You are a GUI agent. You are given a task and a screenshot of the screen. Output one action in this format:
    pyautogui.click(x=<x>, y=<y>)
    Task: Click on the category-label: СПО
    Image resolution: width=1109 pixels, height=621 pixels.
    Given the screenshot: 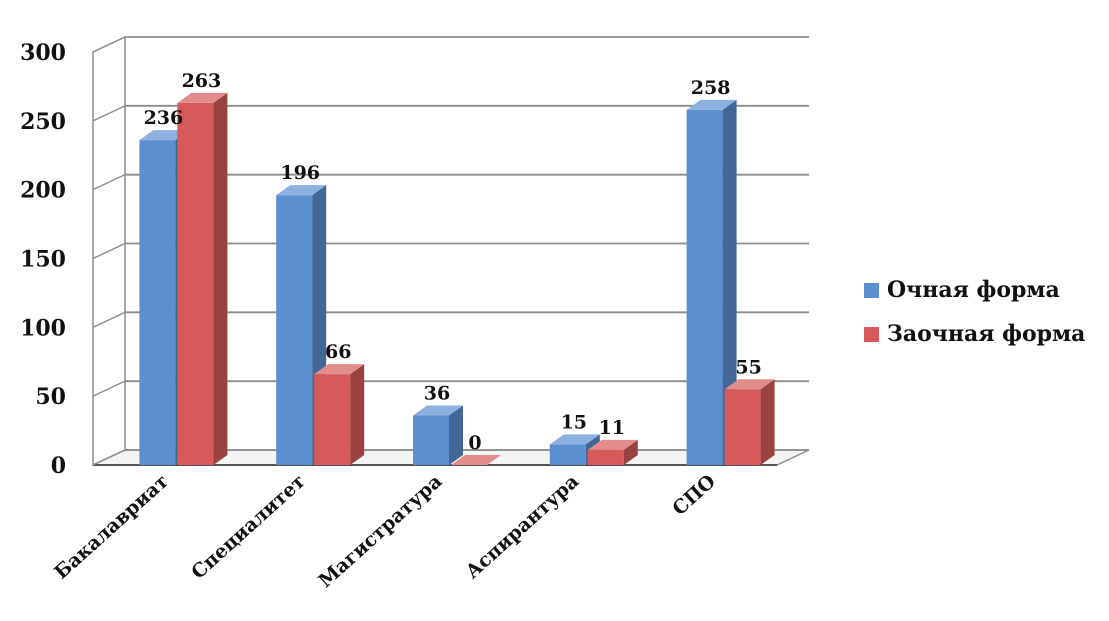 What is the action you would take?
    pyautogui.click(x=694, y=495)
    